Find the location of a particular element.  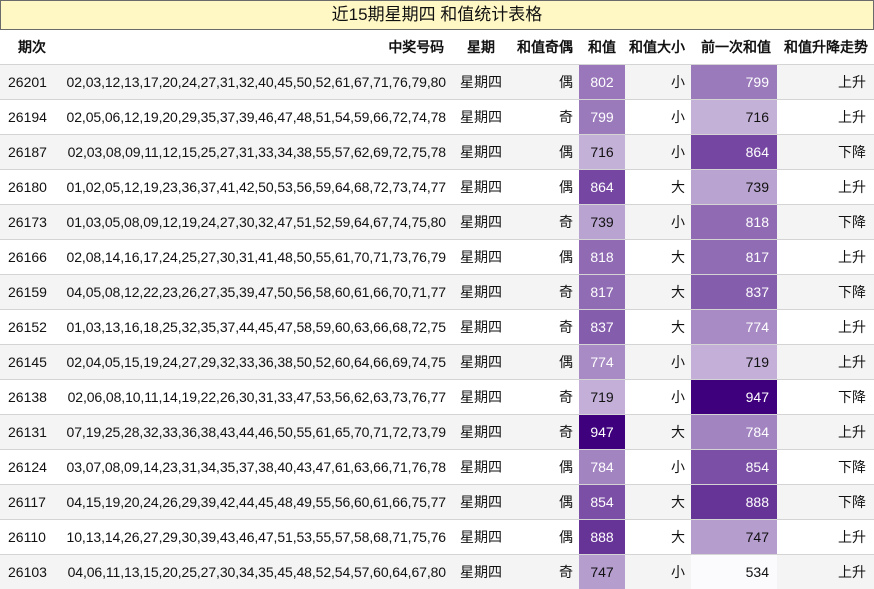

cell-issue: 26110 is located at coordinates (28, 537).